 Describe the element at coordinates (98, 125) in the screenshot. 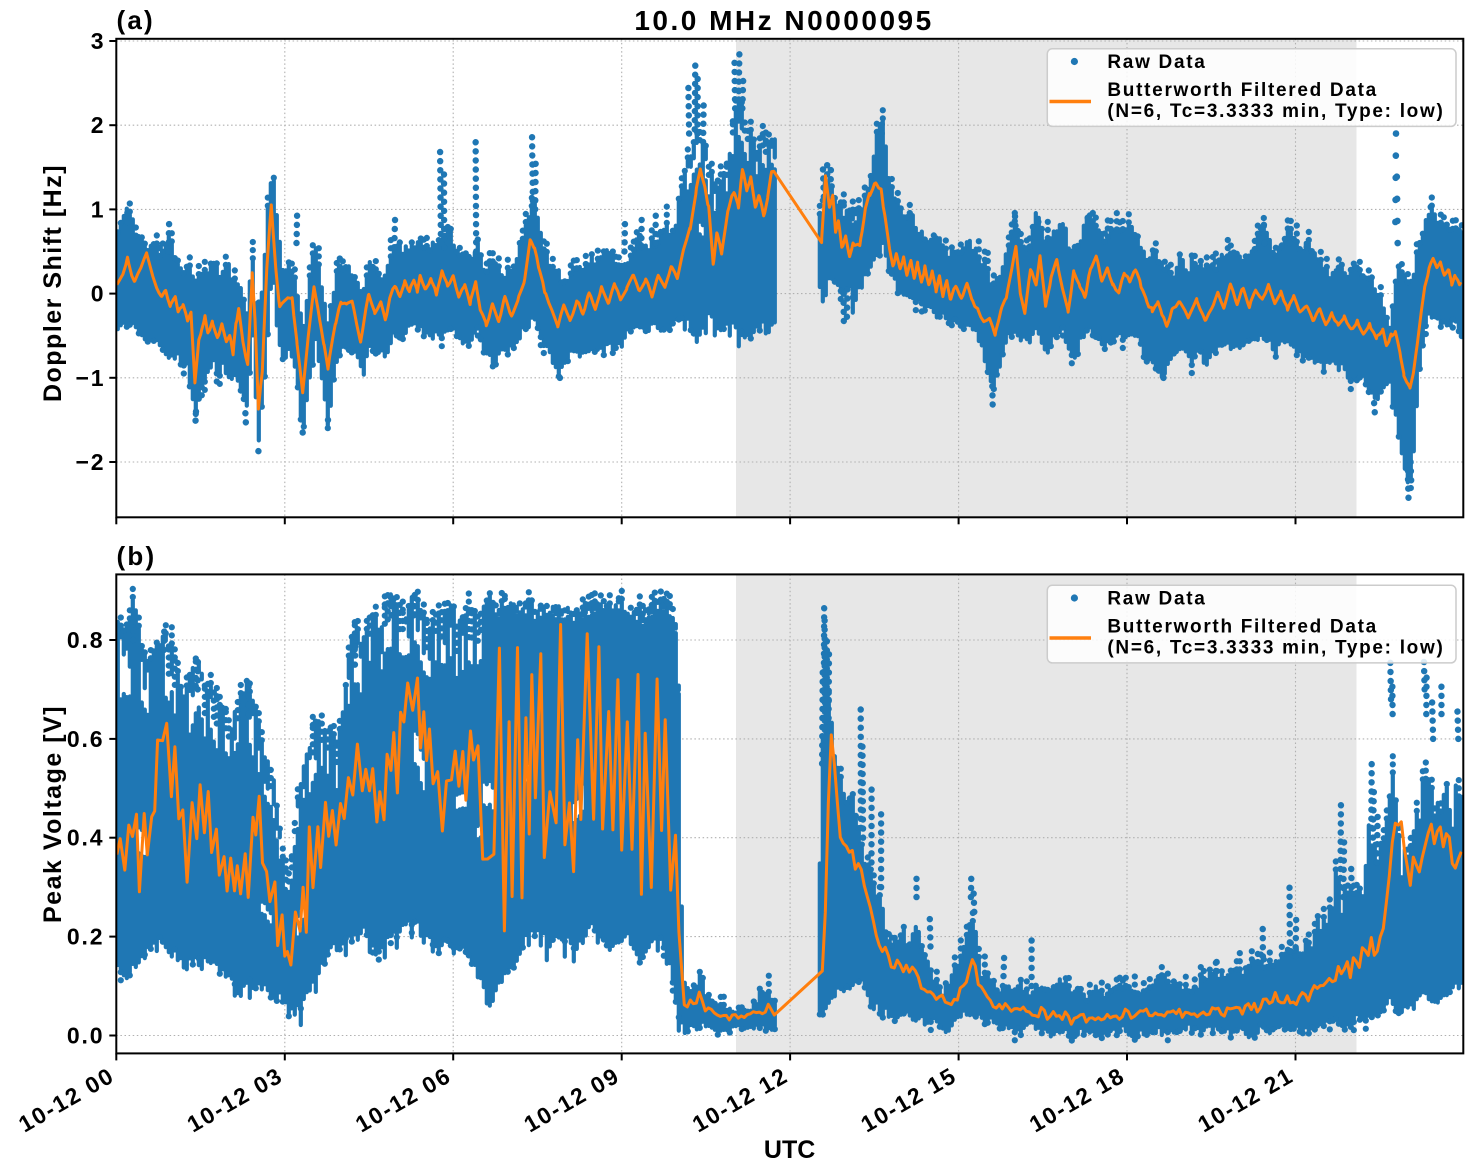

I see `svg-text: 2` at that location.